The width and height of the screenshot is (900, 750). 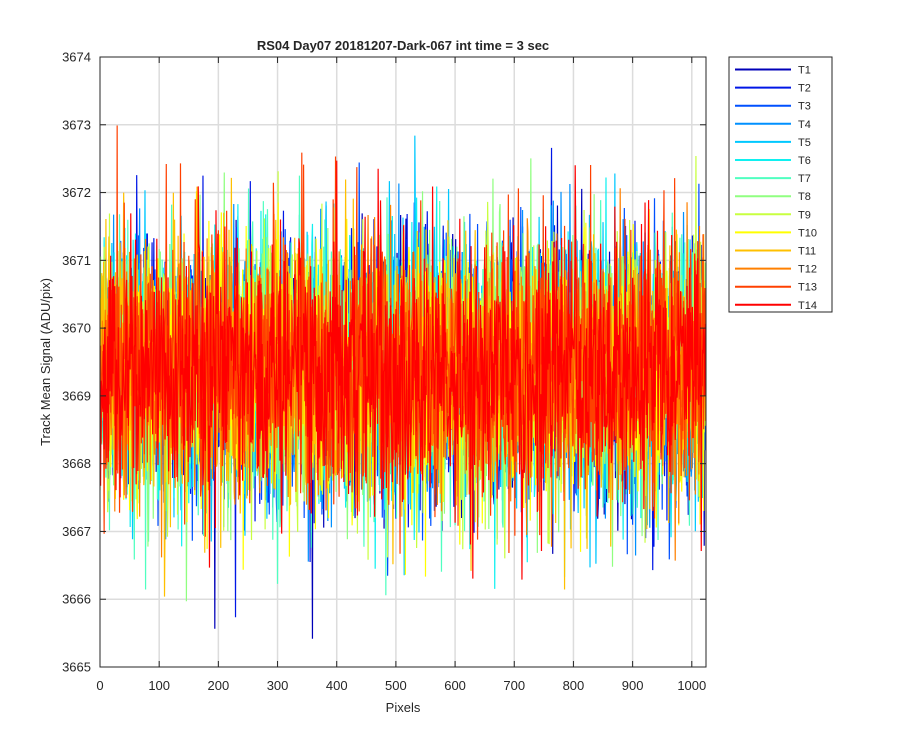 What do you see at coordinates (804, 71) in the screenshot?
I see `legend-label: T1` at bounding box center [804, 71].